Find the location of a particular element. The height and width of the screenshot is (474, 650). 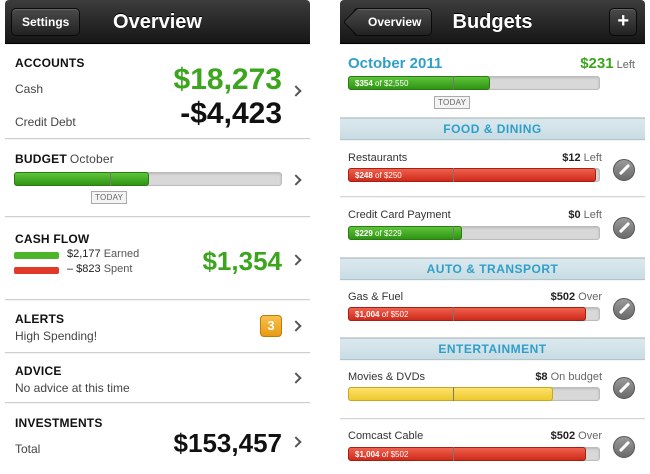

advice-section: ADVICE No advice at this time is located at coordinates (157, 378).